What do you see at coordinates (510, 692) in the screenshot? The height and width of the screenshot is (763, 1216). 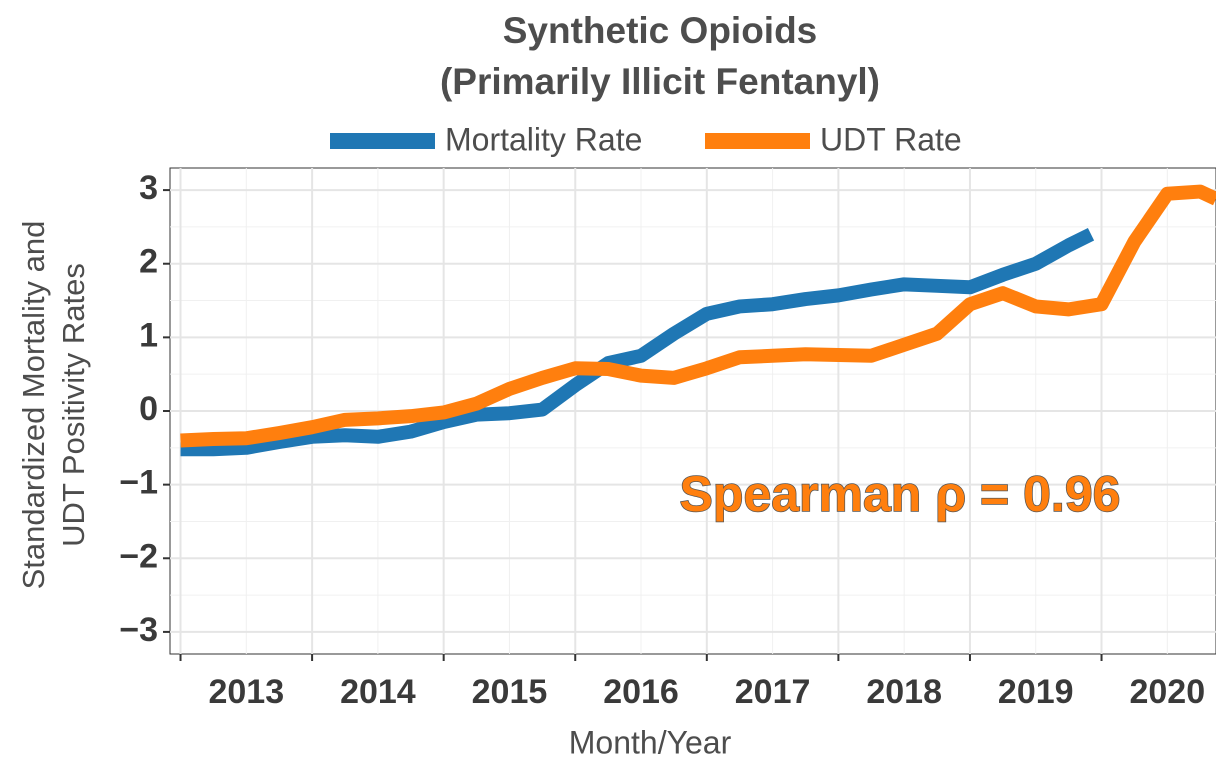 I see `x-tick-label: 2015` at bounding box center [510, 692].